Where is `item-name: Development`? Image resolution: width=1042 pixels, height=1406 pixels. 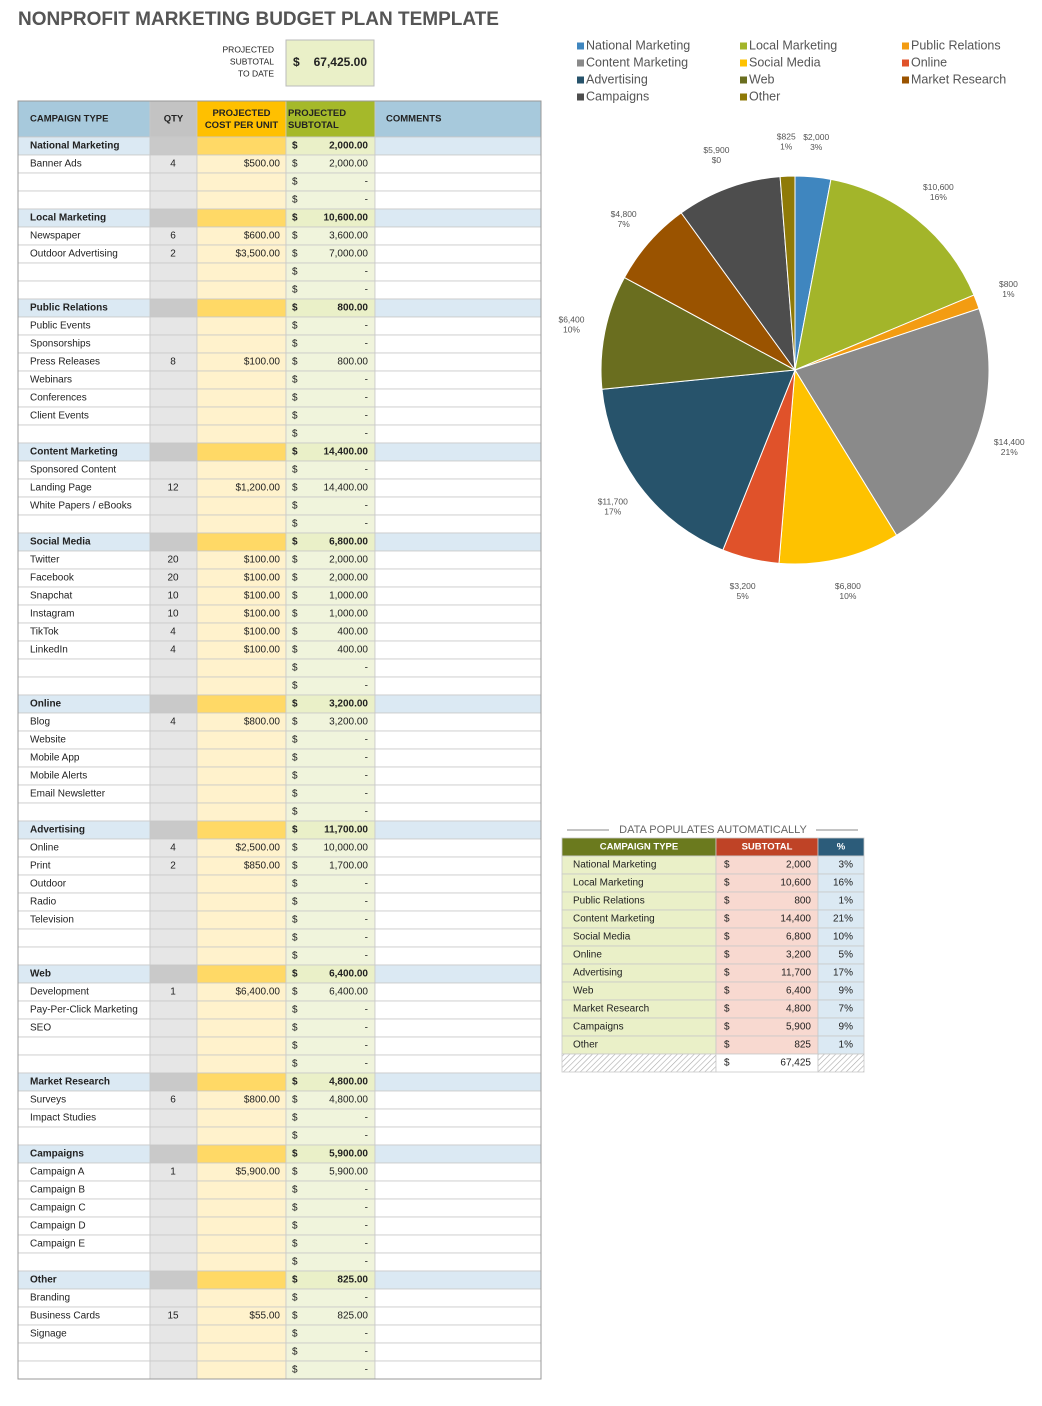
item-name: Development is located at coordinates (59, 992).